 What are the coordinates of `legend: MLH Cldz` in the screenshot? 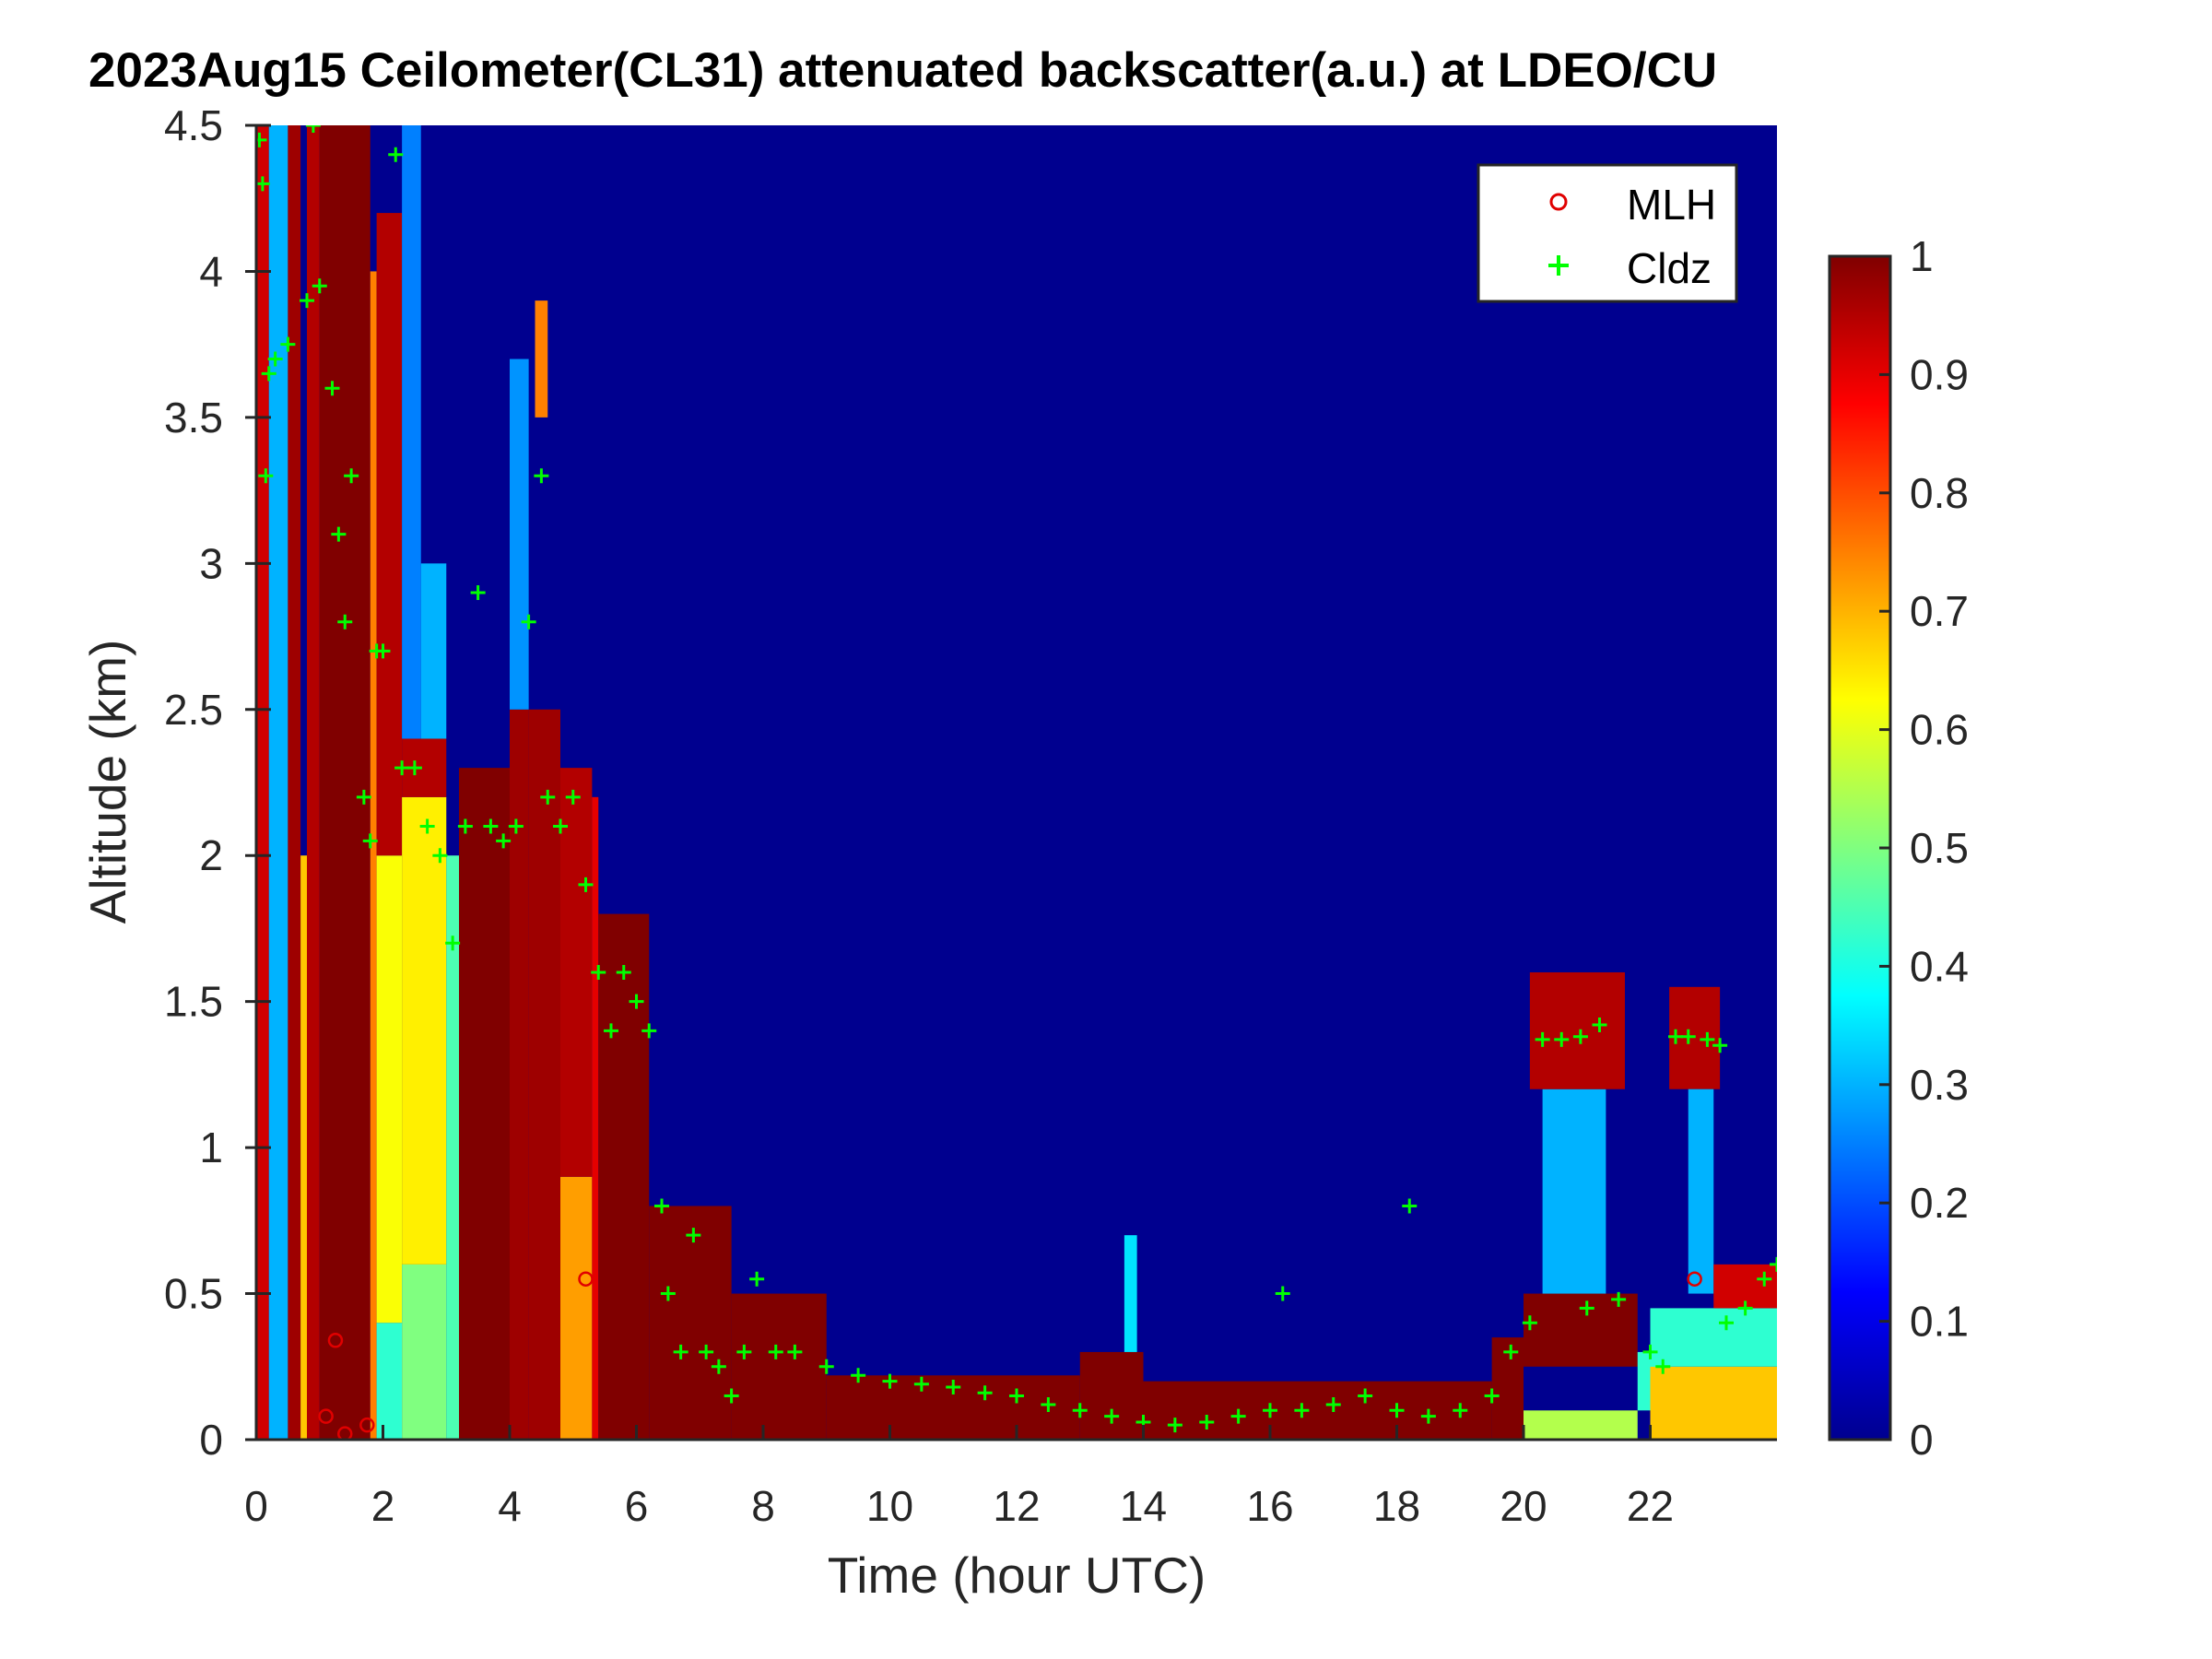 It's located at (1607, 233).